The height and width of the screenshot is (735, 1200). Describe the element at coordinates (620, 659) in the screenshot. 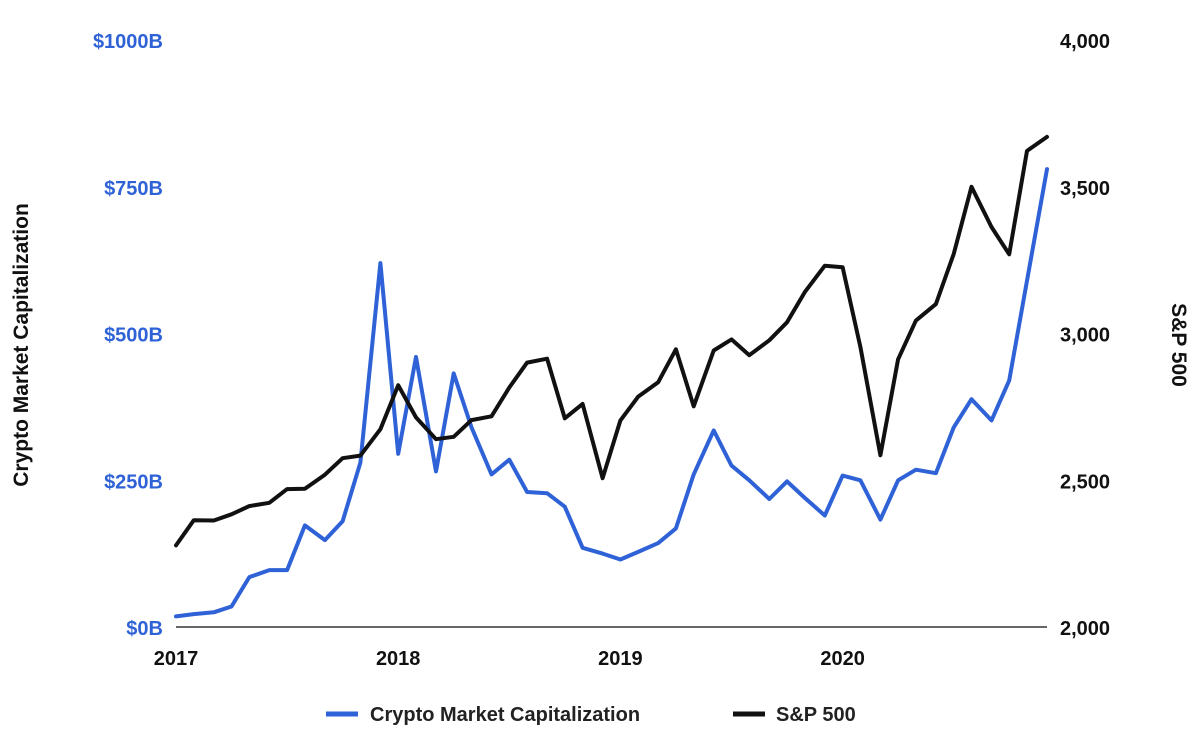

I see `x-tick-label: 2019` at that location.